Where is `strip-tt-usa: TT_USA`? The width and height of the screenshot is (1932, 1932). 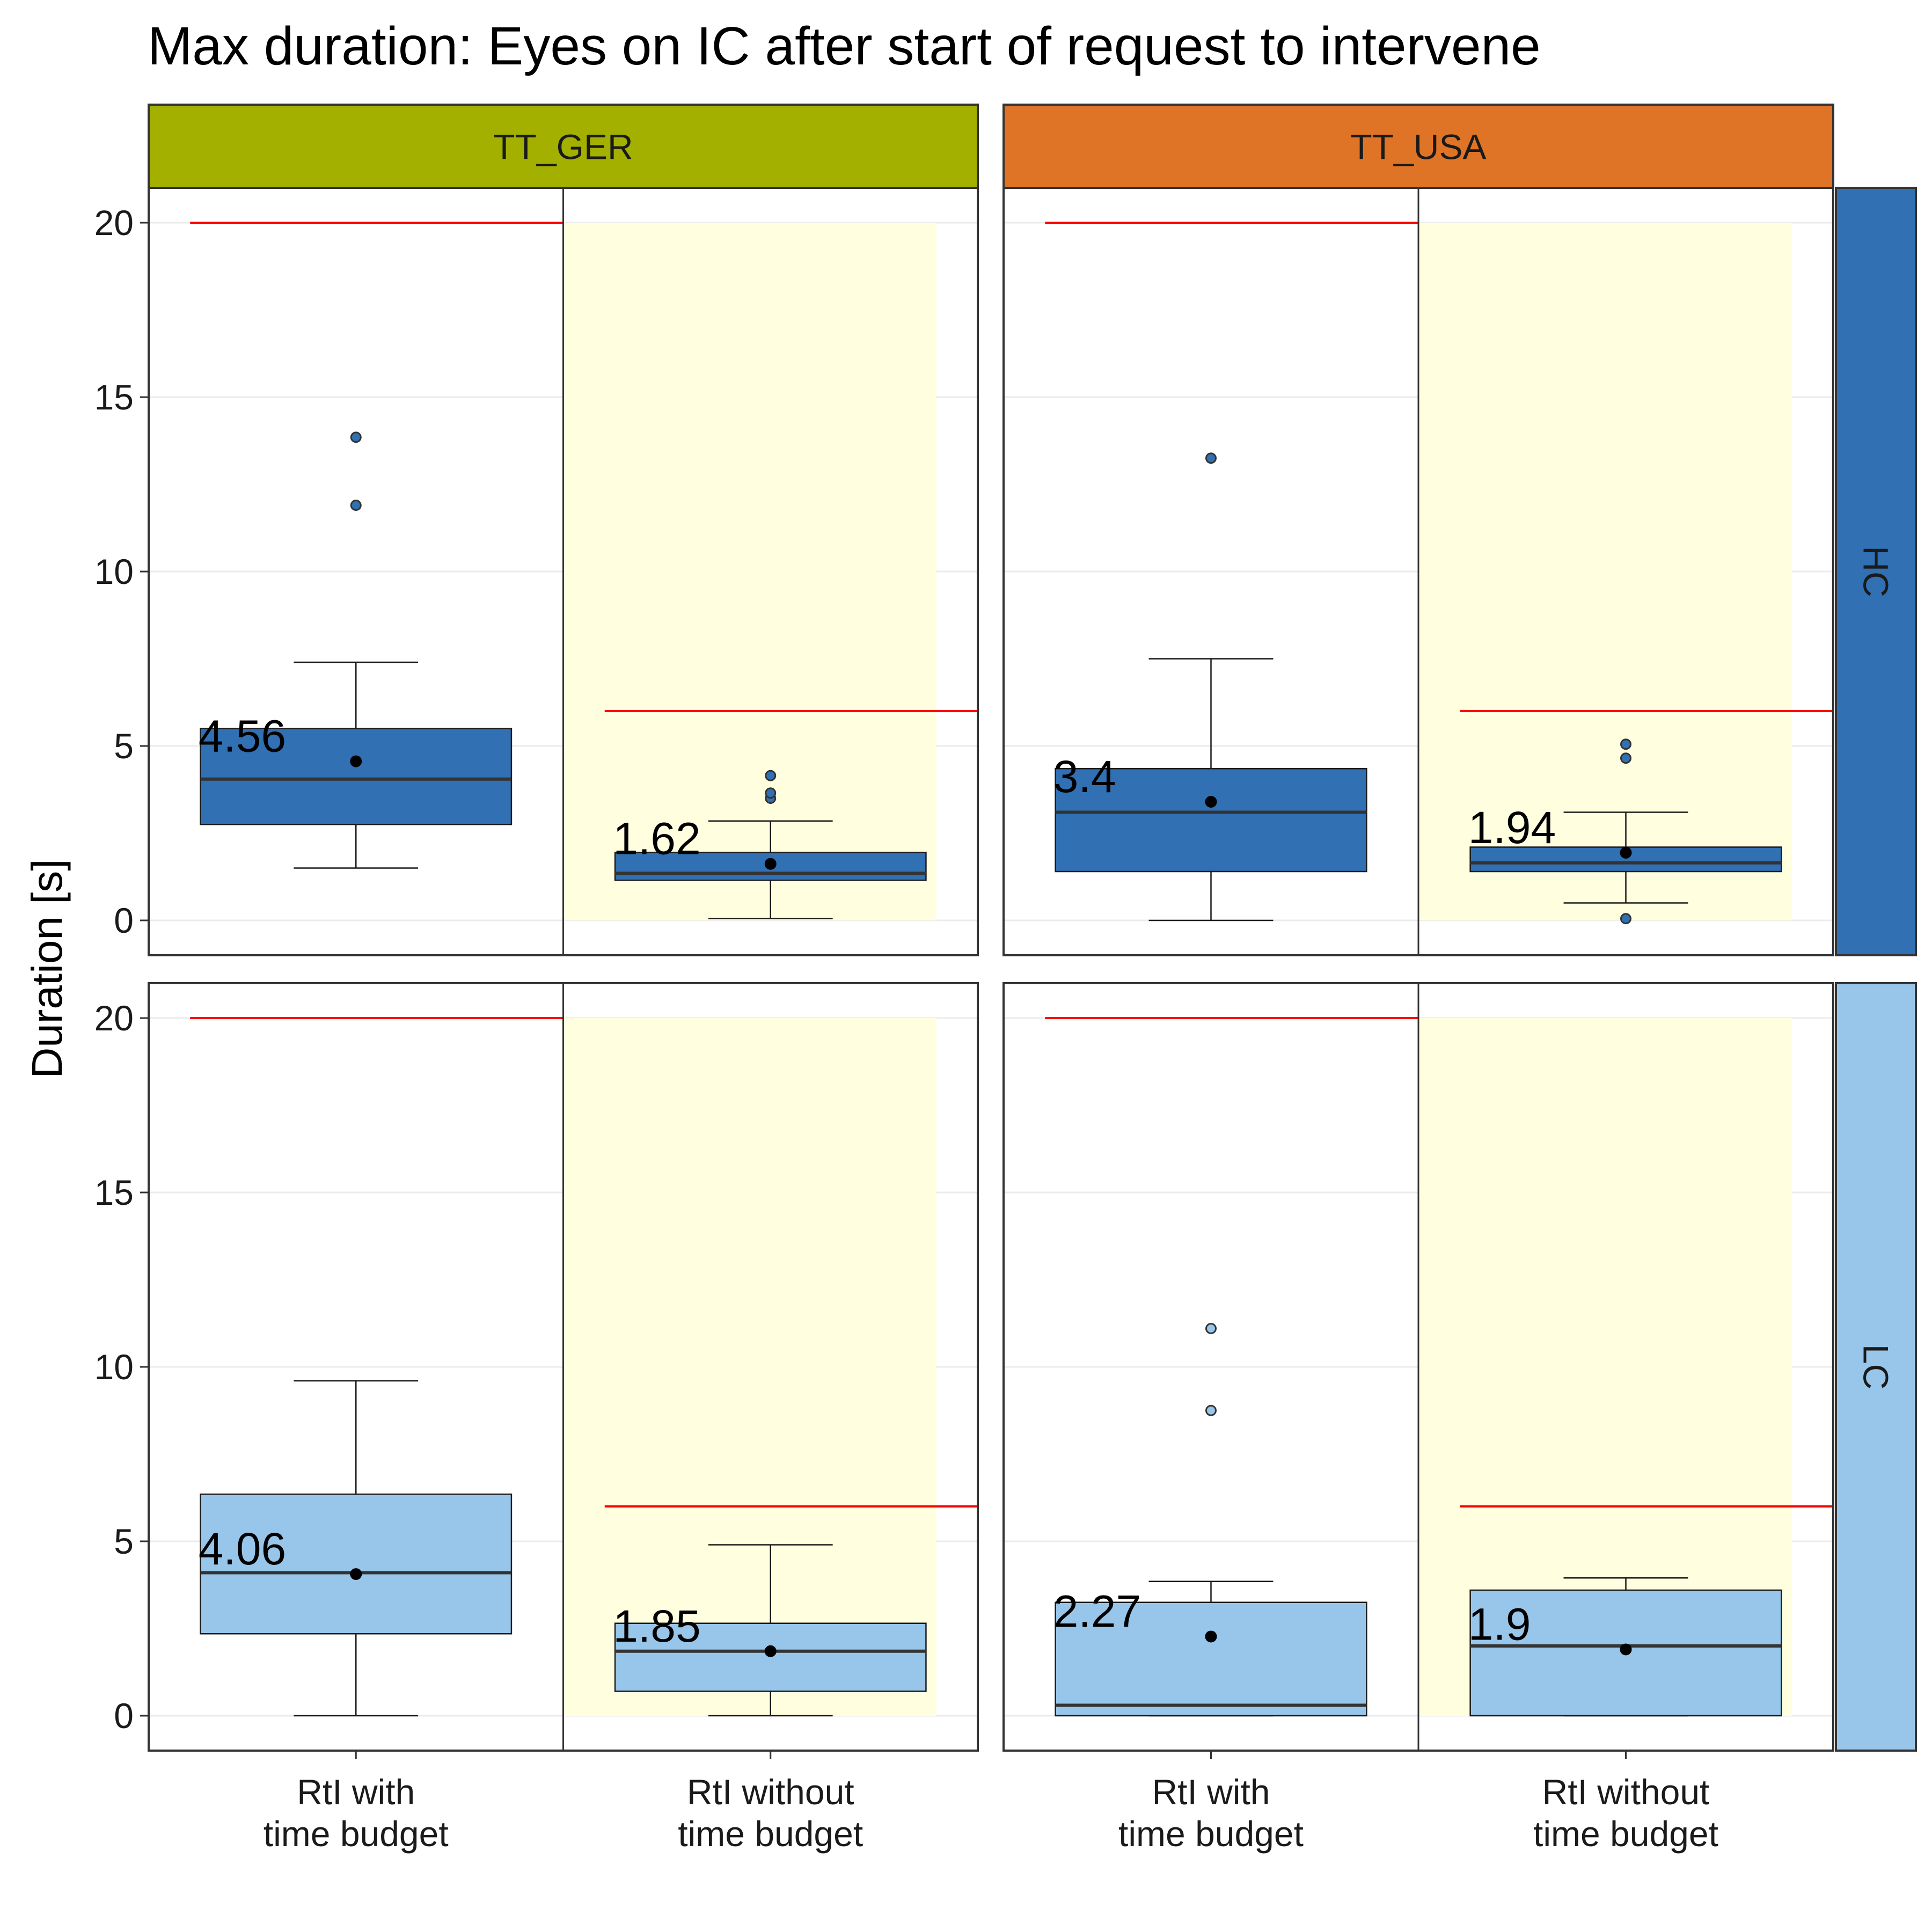 strip-tt-usa: TT_USA is located at coordinates (1418, 146).